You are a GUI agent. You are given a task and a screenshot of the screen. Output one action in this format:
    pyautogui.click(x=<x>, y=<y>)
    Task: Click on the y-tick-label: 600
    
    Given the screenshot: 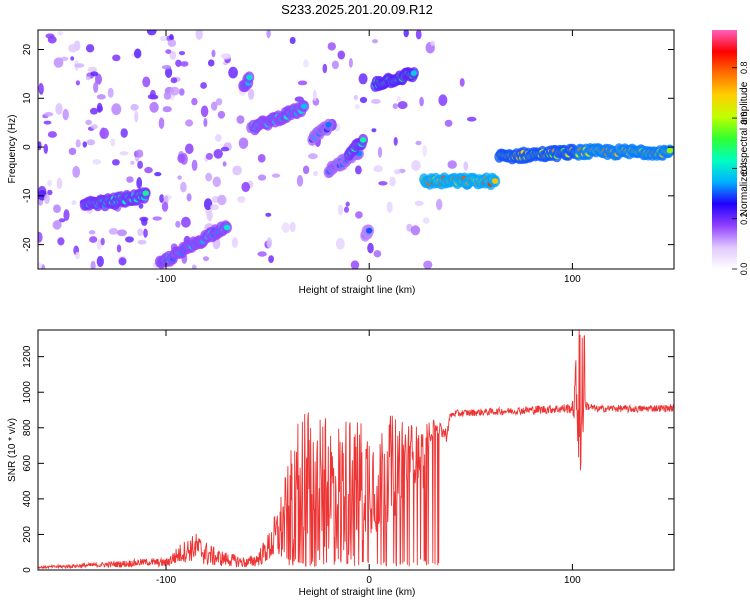 What is the action you would take?
    pyautogui.click(x=27, y=463)
    